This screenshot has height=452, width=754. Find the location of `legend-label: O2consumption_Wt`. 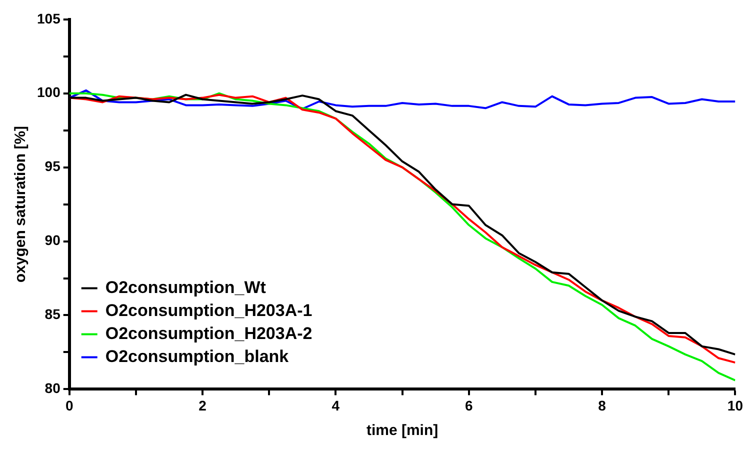

legend-label: O2consumption_Wt is located at coordinates (185, 287).